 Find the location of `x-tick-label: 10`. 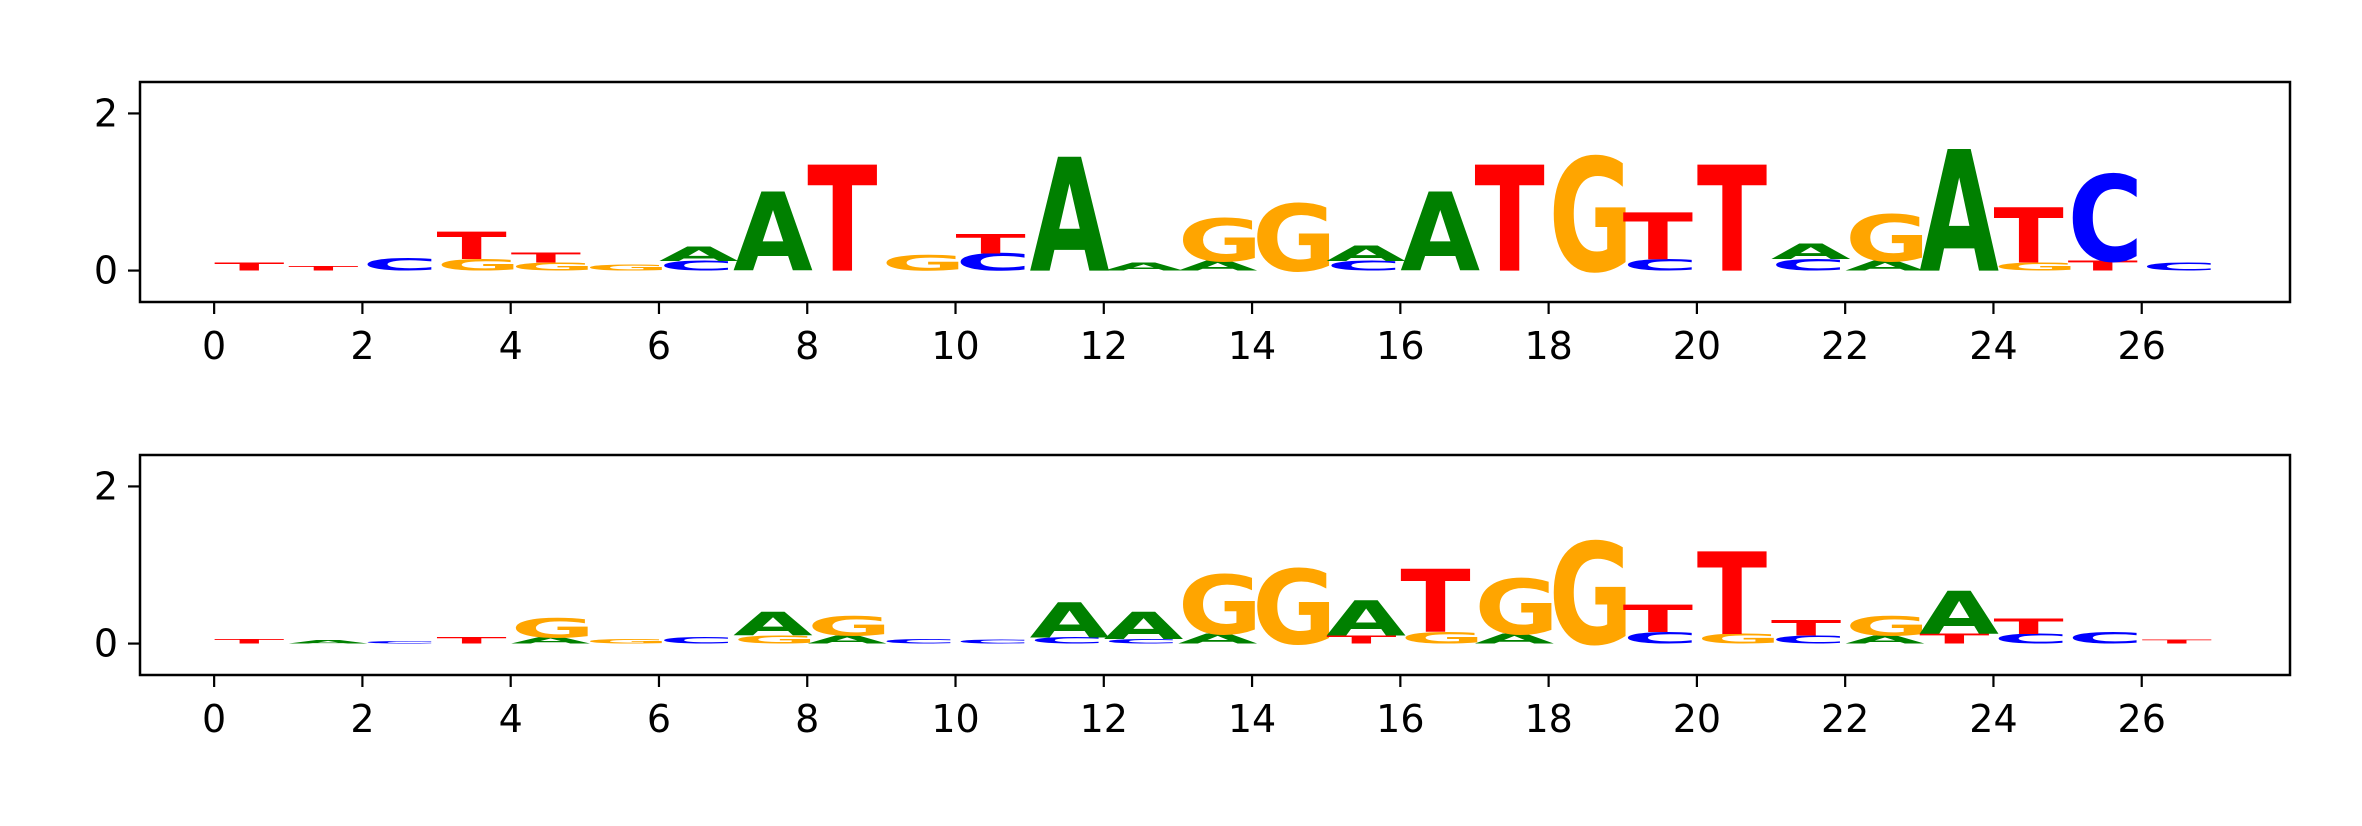

x-tick-label: 10 is located at coordinates (955, 346).